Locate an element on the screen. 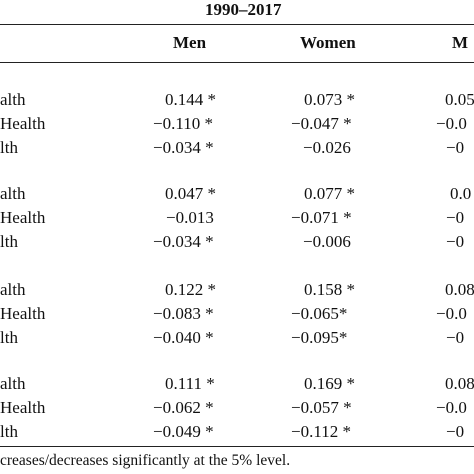  cell-men: −0.083 * is located at coordinates (183, 313).